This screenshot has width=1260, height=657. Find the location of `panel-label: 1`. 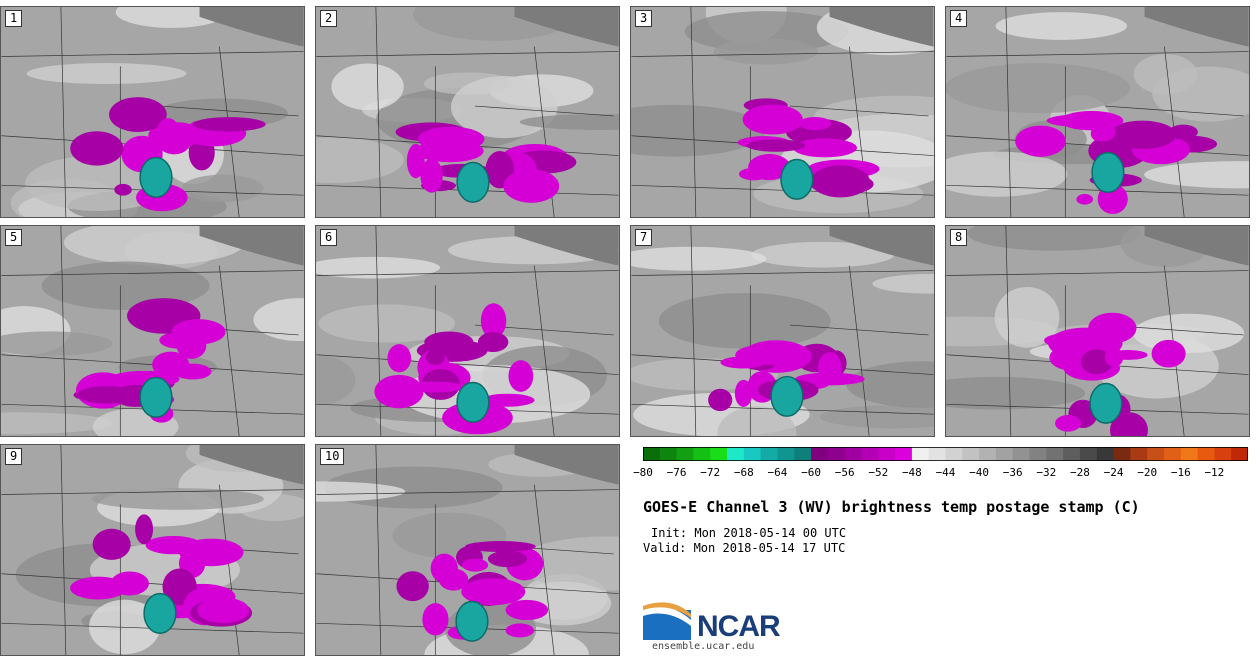

panel-label: 1 is located at coordinates (14, 18).